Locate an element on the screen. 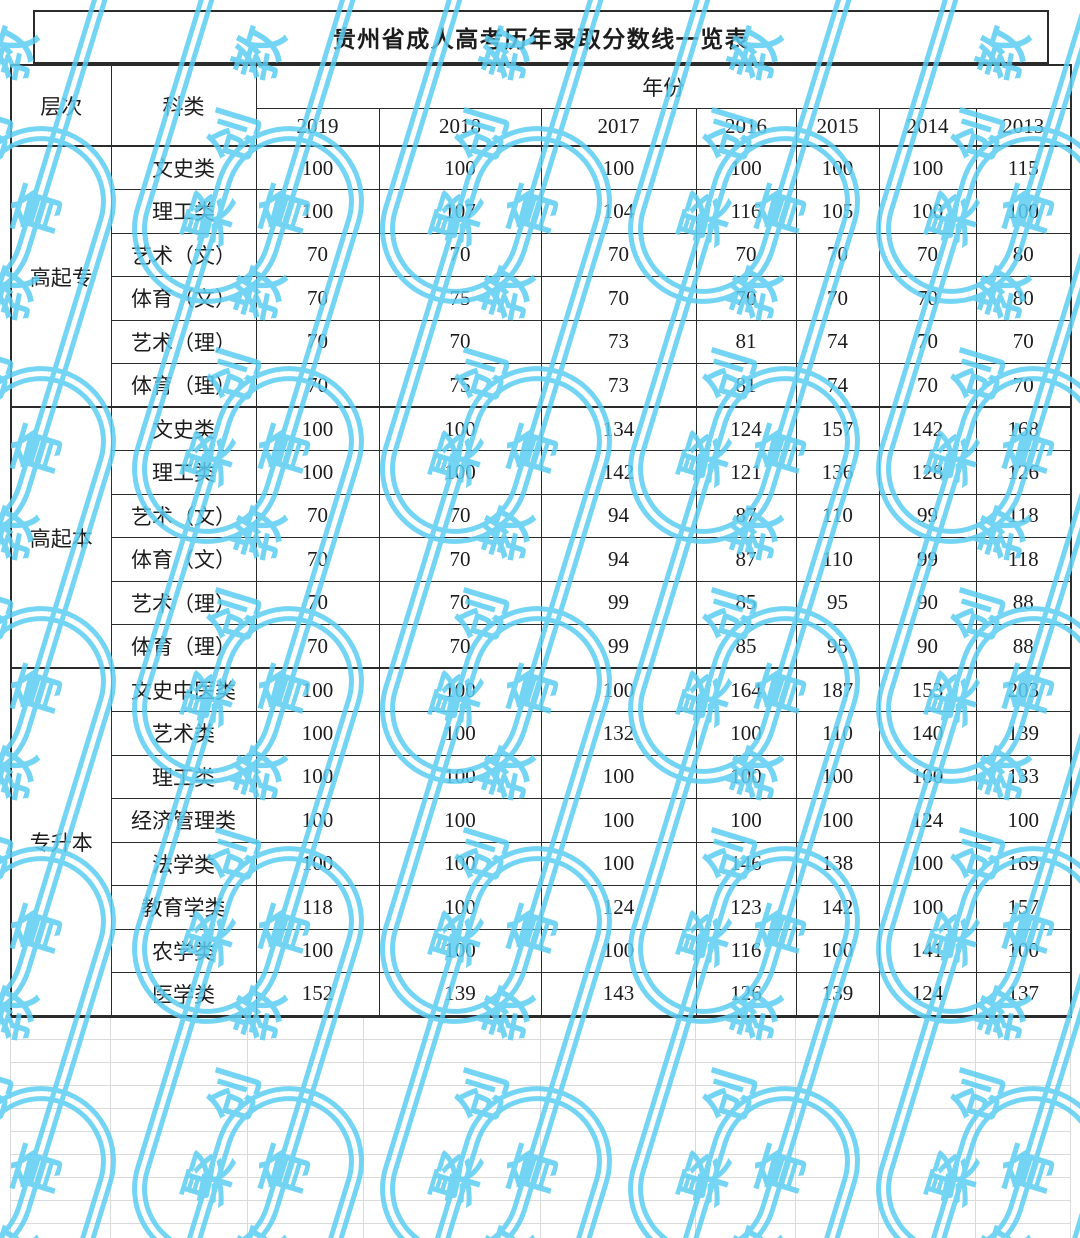  score-cell: 164 is located at coordinates (746, 689).